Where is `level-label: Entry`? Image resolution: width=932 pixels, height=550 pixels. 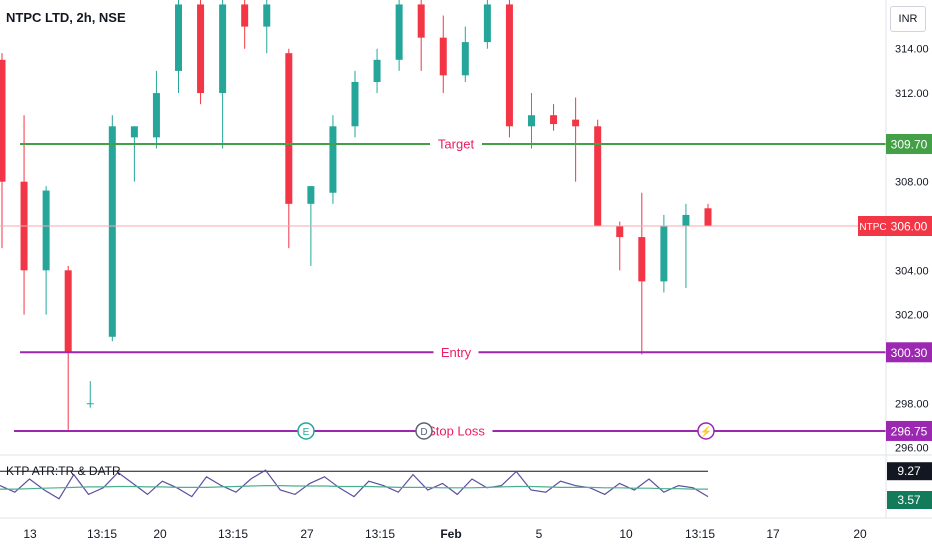 level-label: Entry is located at coordinates (456, 352).